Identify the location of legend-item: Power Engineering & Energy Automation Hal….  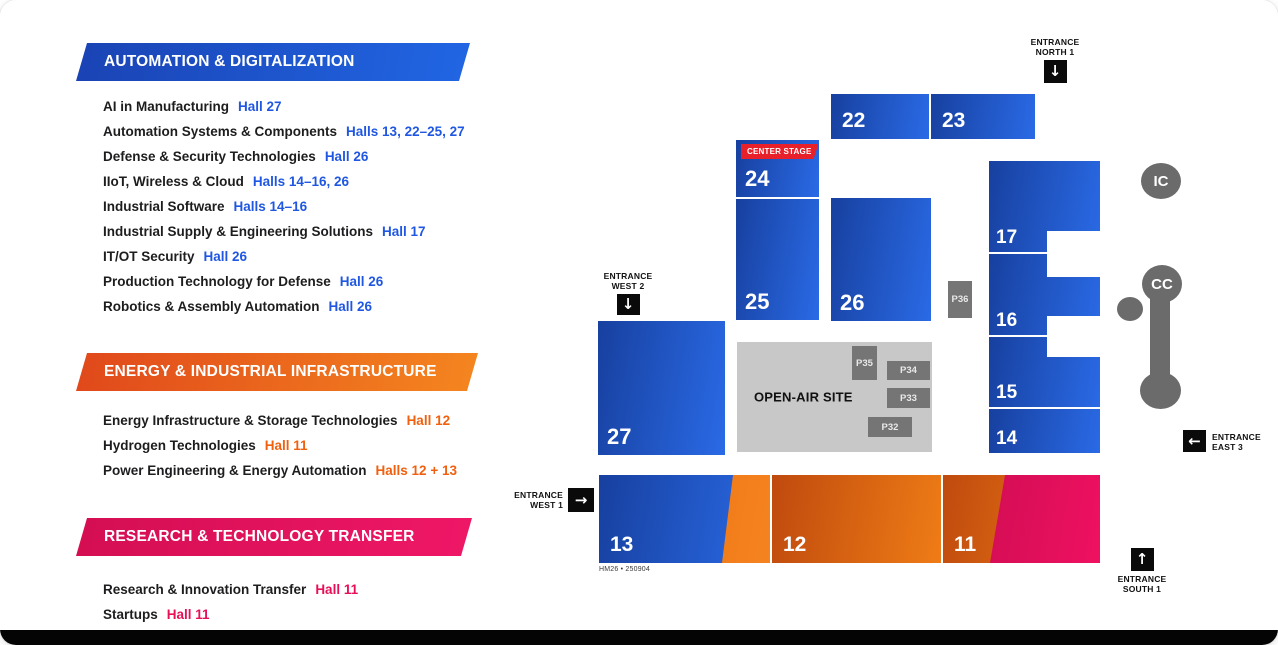
(280, 470).